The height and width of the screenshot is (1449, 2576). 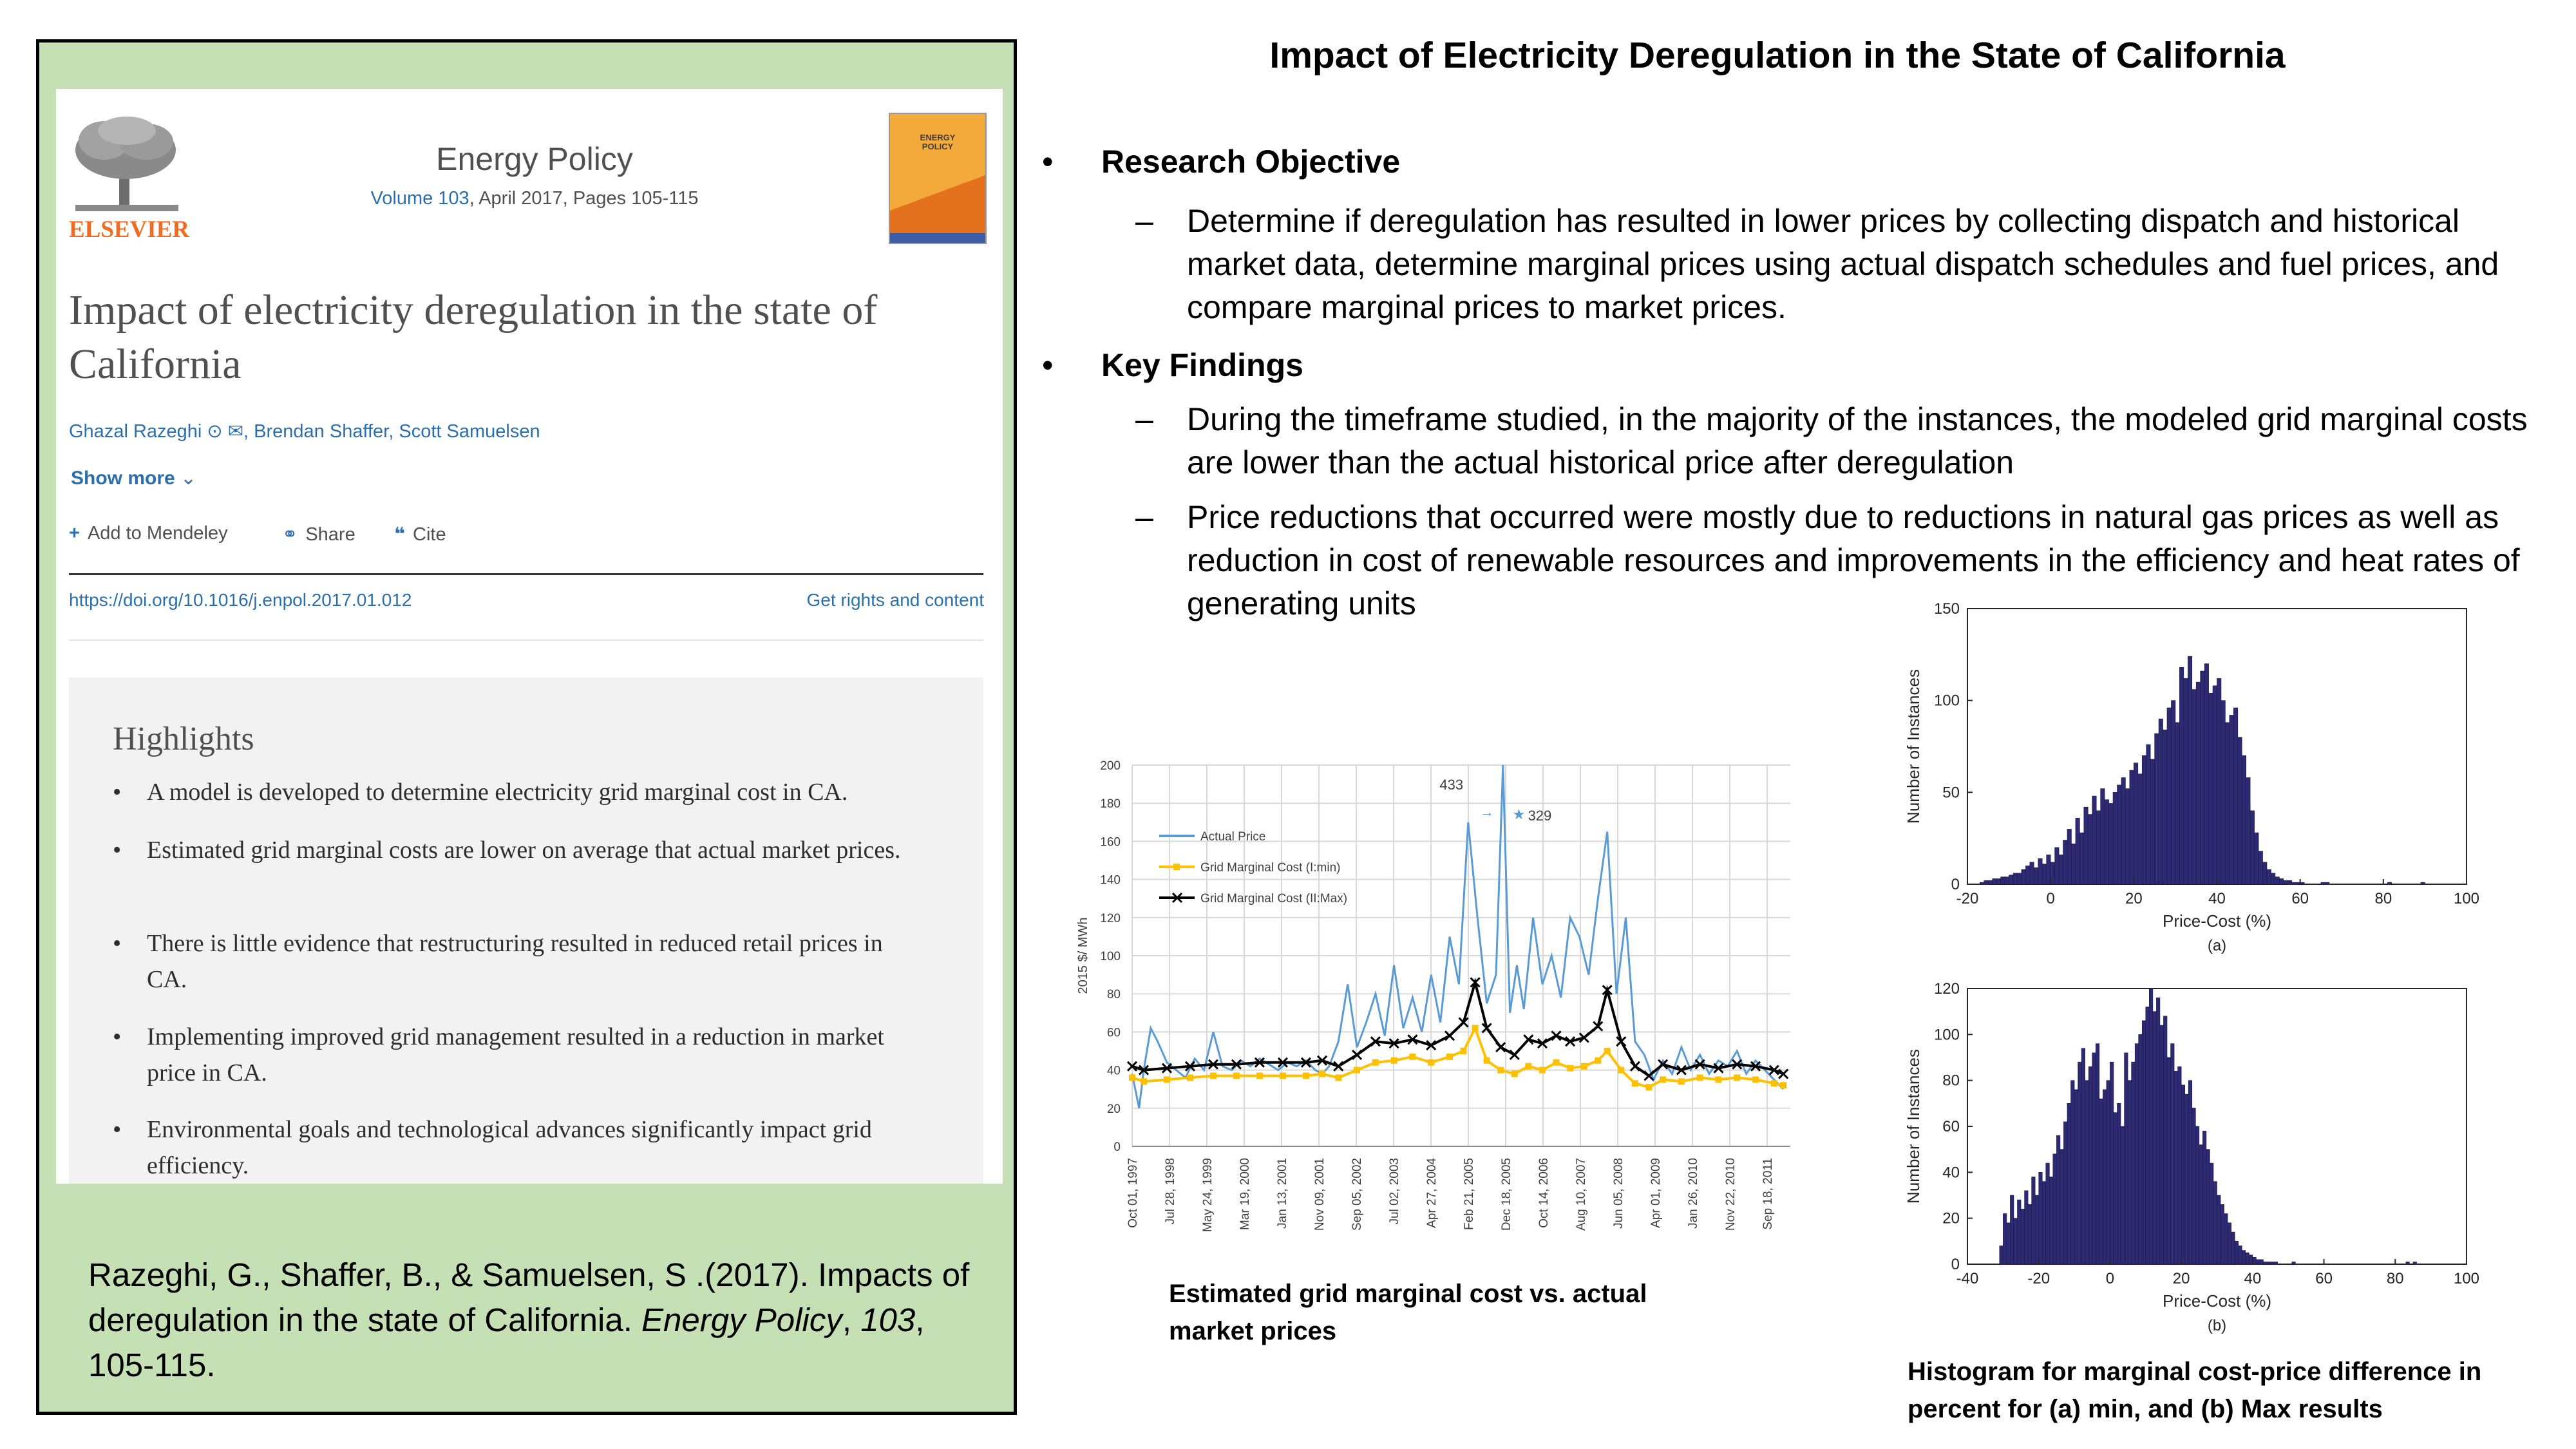 I want to click on histogram-caption-label: (b), so click(x=2217, y=1325).